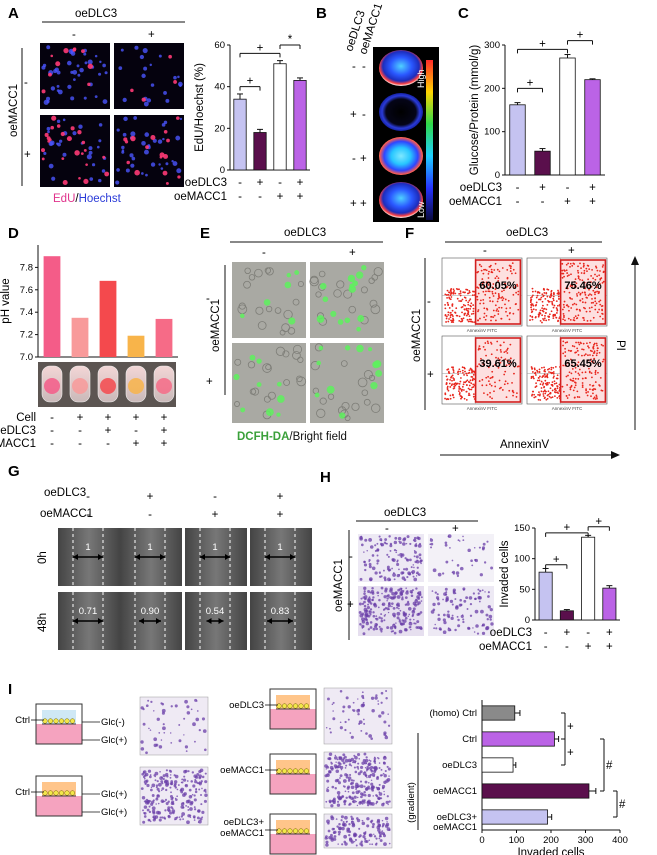 This screenshot has width=657, height=855. Describe the element at coordinates (13, 13) in the screenshot. I see `panel-letter-a: A` at that location.